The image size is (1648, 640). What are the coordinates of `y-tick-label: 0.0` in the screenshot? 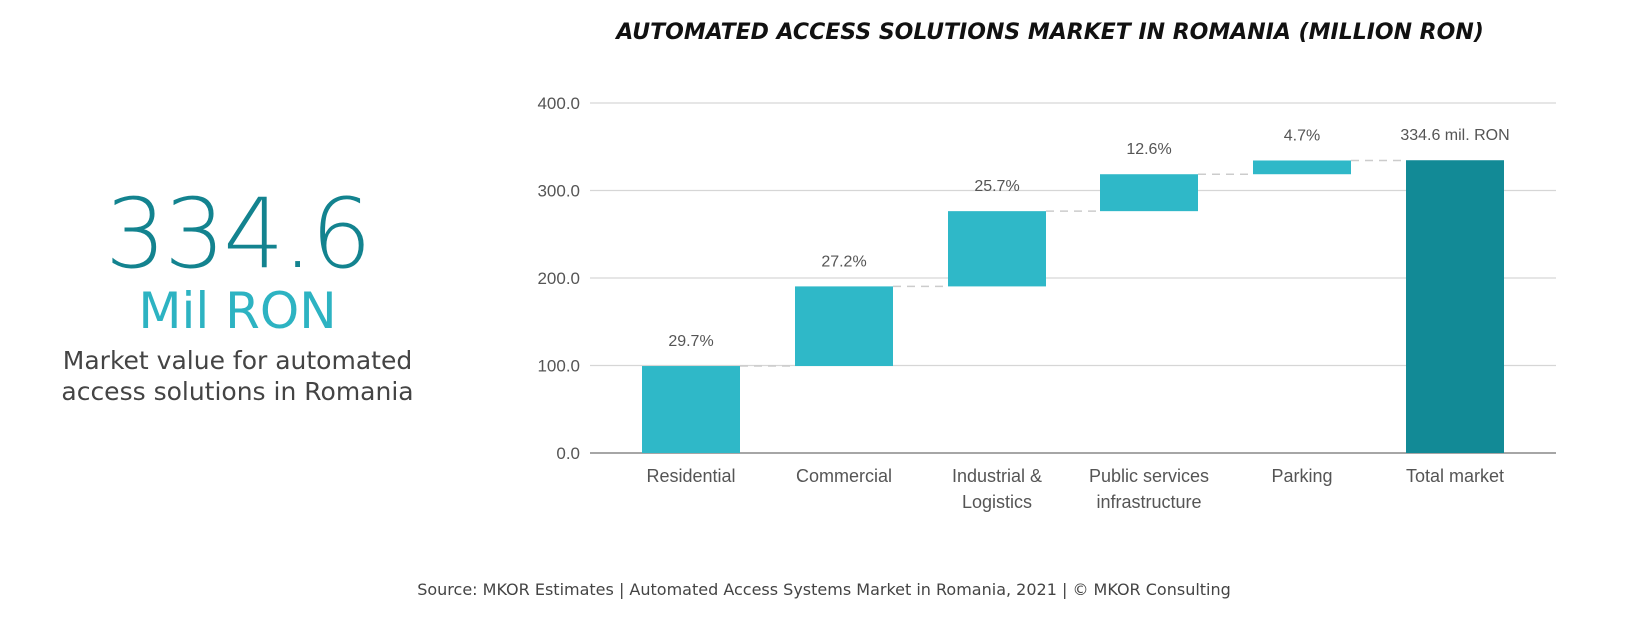 It's located at (568, 453).